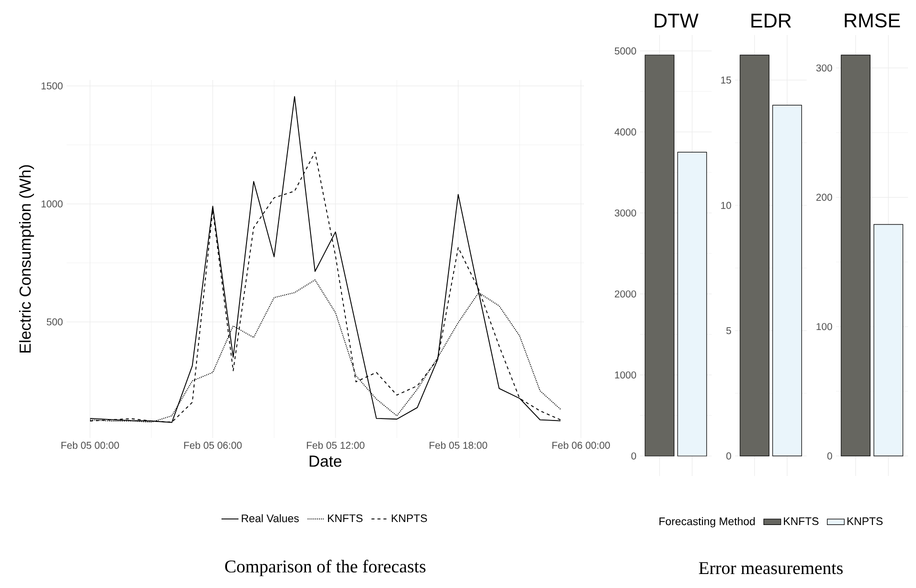 Image resolution: width=916 pixels, height=588 pixels. I want to click on x-axis-title: Date, so click(326, 461).